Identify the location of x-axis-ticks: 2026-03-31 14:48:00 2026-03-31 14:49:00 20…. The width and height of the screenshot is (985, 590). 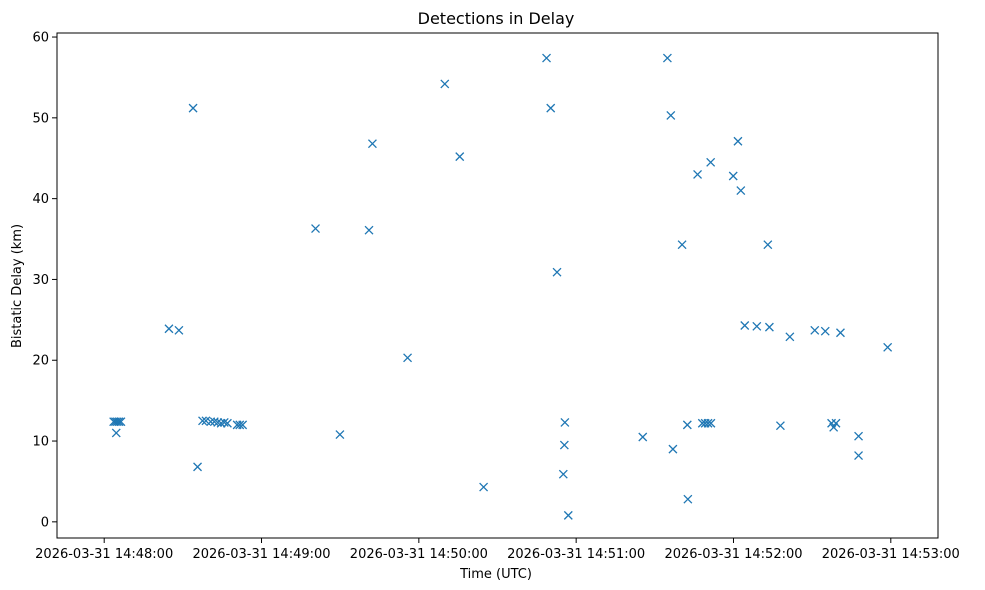
(497, 550).